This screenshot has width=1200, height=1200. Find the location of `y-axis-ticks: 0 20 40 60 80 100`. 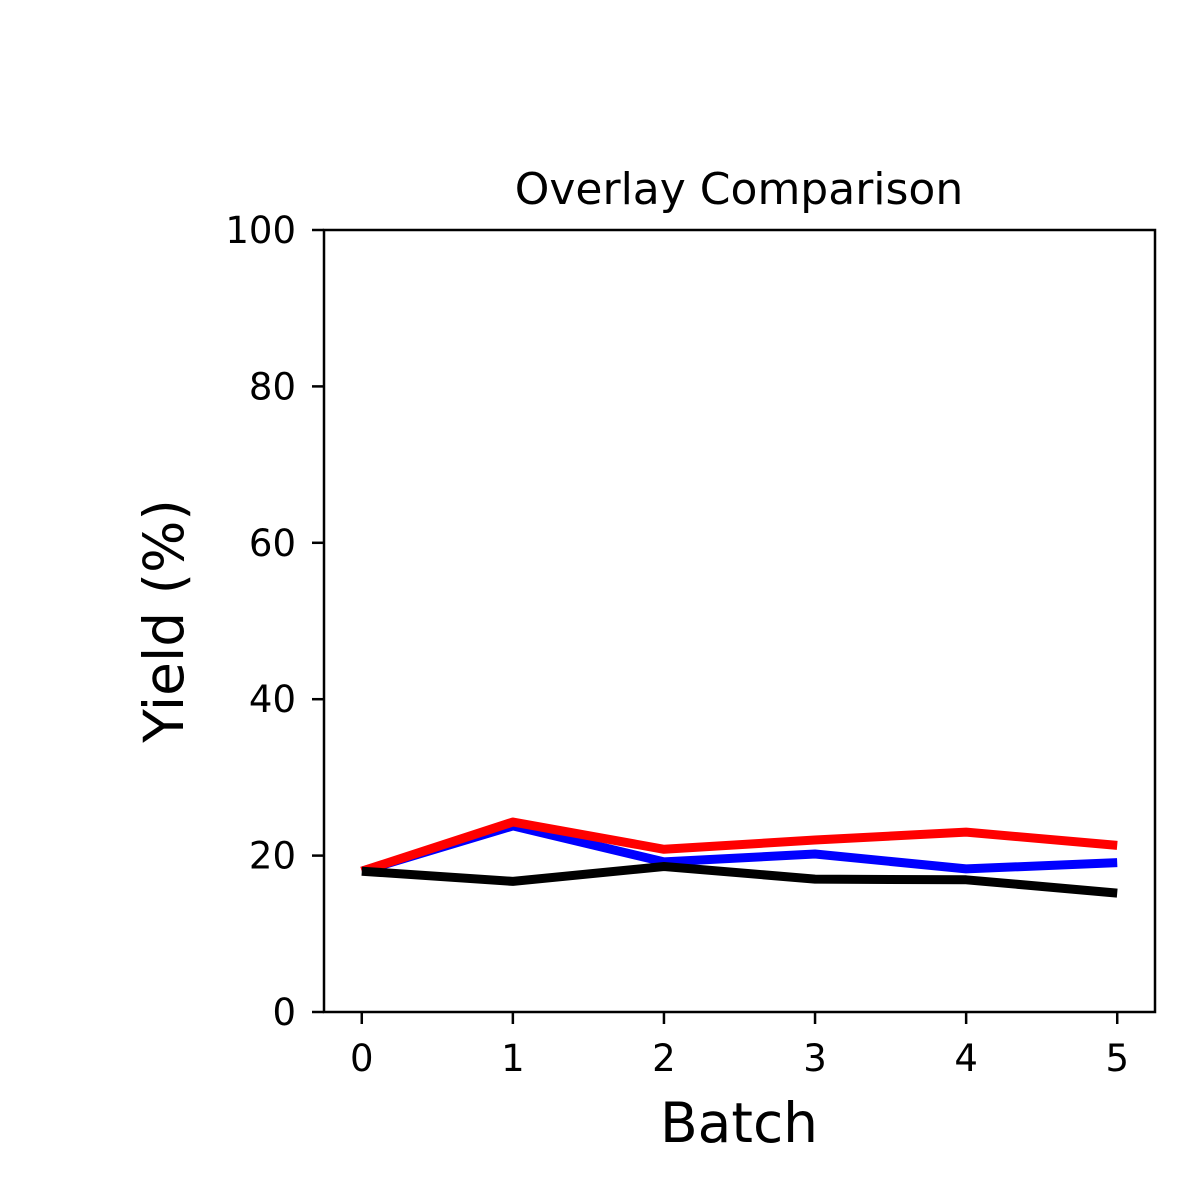

y-axis-ticks: 0 20 40 60 80 100 is located at coordinates (274, 621).